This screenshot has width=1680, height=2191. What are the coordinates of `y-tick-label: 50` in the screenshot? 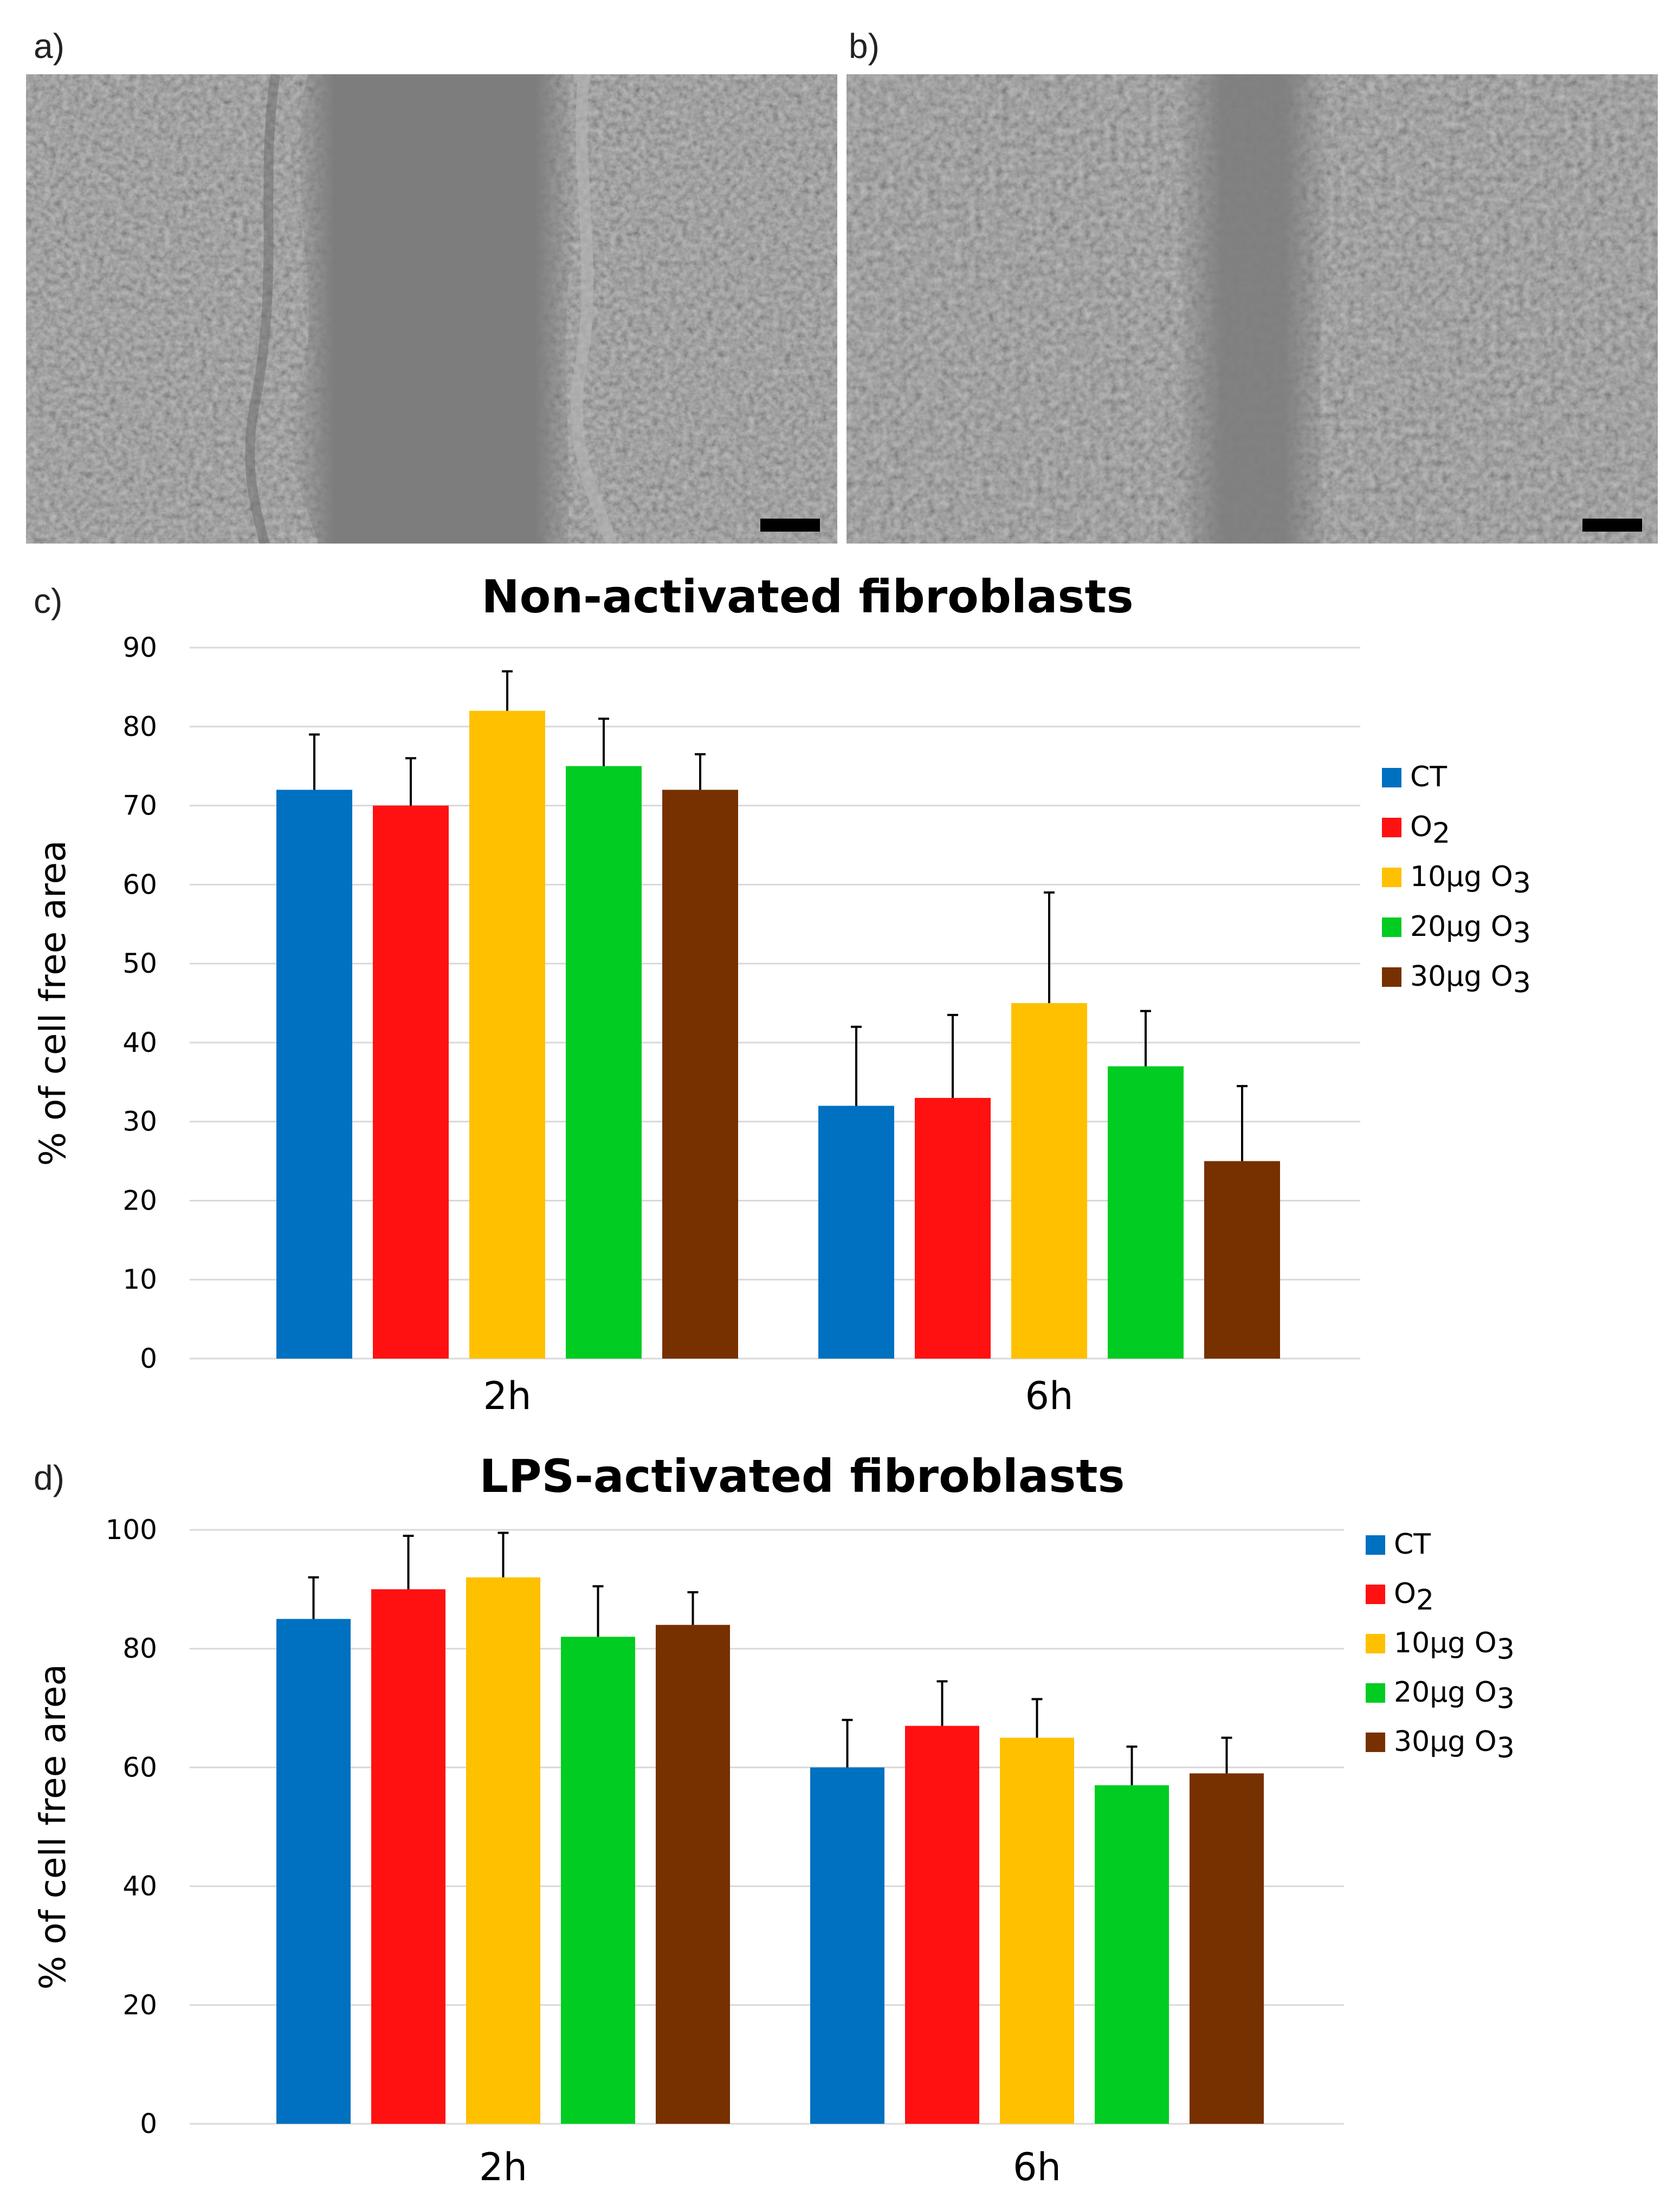 It's located at (139, 963).